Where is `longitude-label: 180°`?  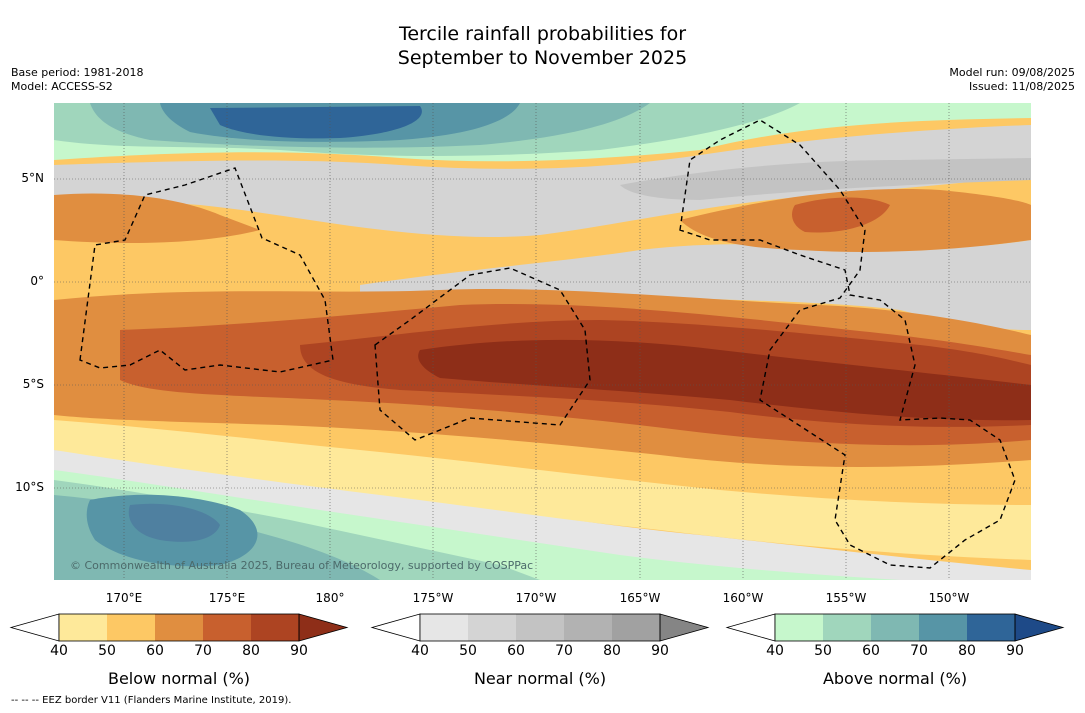
longitude-label: 180° is located at coordinates (330, 598).